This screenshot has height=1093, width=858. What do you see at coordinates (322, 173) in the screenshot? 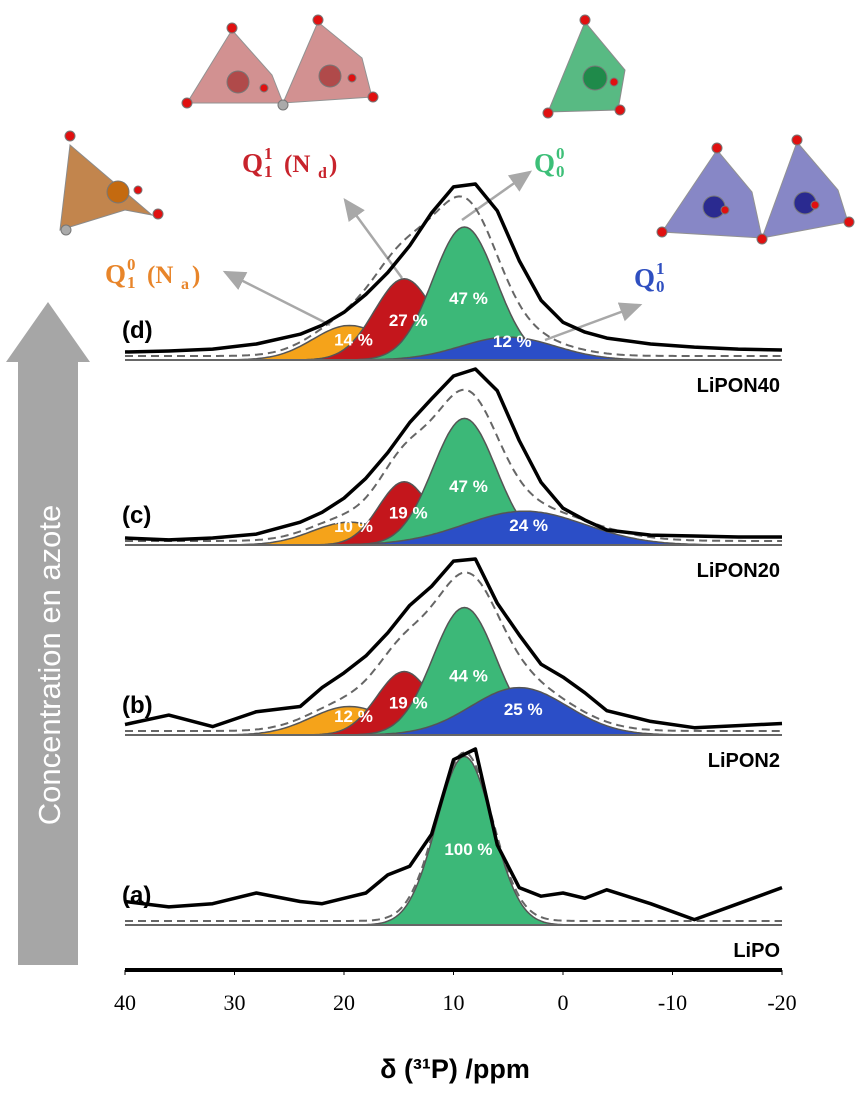
I see `species-site-sub: d` at bounding box center [322, 173].